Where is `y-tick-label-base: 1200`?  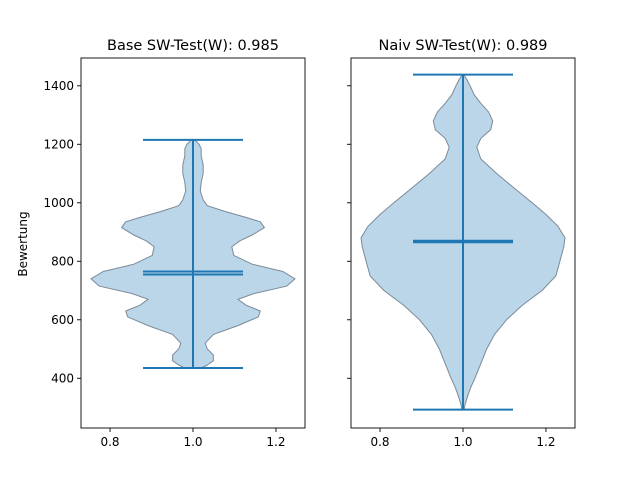
y-tick-label-base: 1200 is located at coordinates (58, 144).